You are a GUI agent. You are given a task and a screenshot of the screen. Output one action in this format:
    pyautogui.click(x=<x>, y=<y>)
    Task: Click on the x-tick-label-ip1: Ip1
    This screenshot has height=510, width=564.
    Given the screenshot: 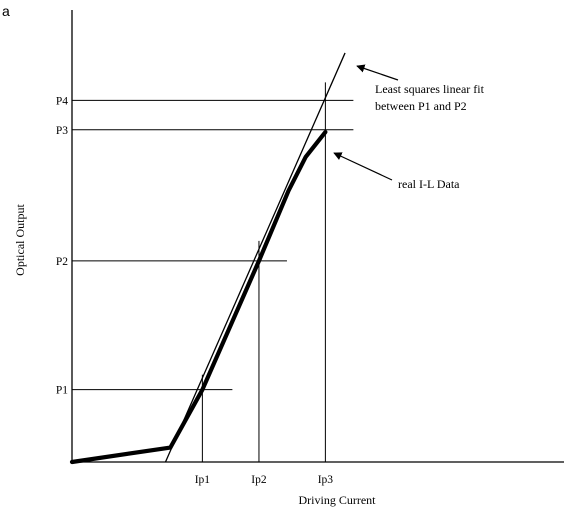 What is the action you would take?
    pyautogui.click(x=203, y=480)
    